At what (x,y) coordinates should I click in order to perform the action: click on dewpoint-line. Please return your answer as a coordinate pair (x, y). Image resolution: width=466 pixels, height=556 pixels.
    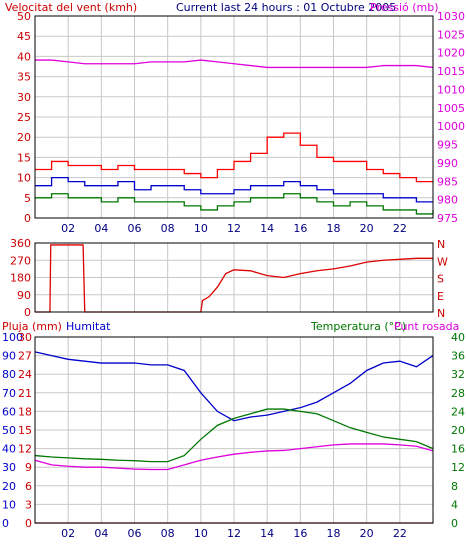
    Looking at the image, I should click on (234, 457).